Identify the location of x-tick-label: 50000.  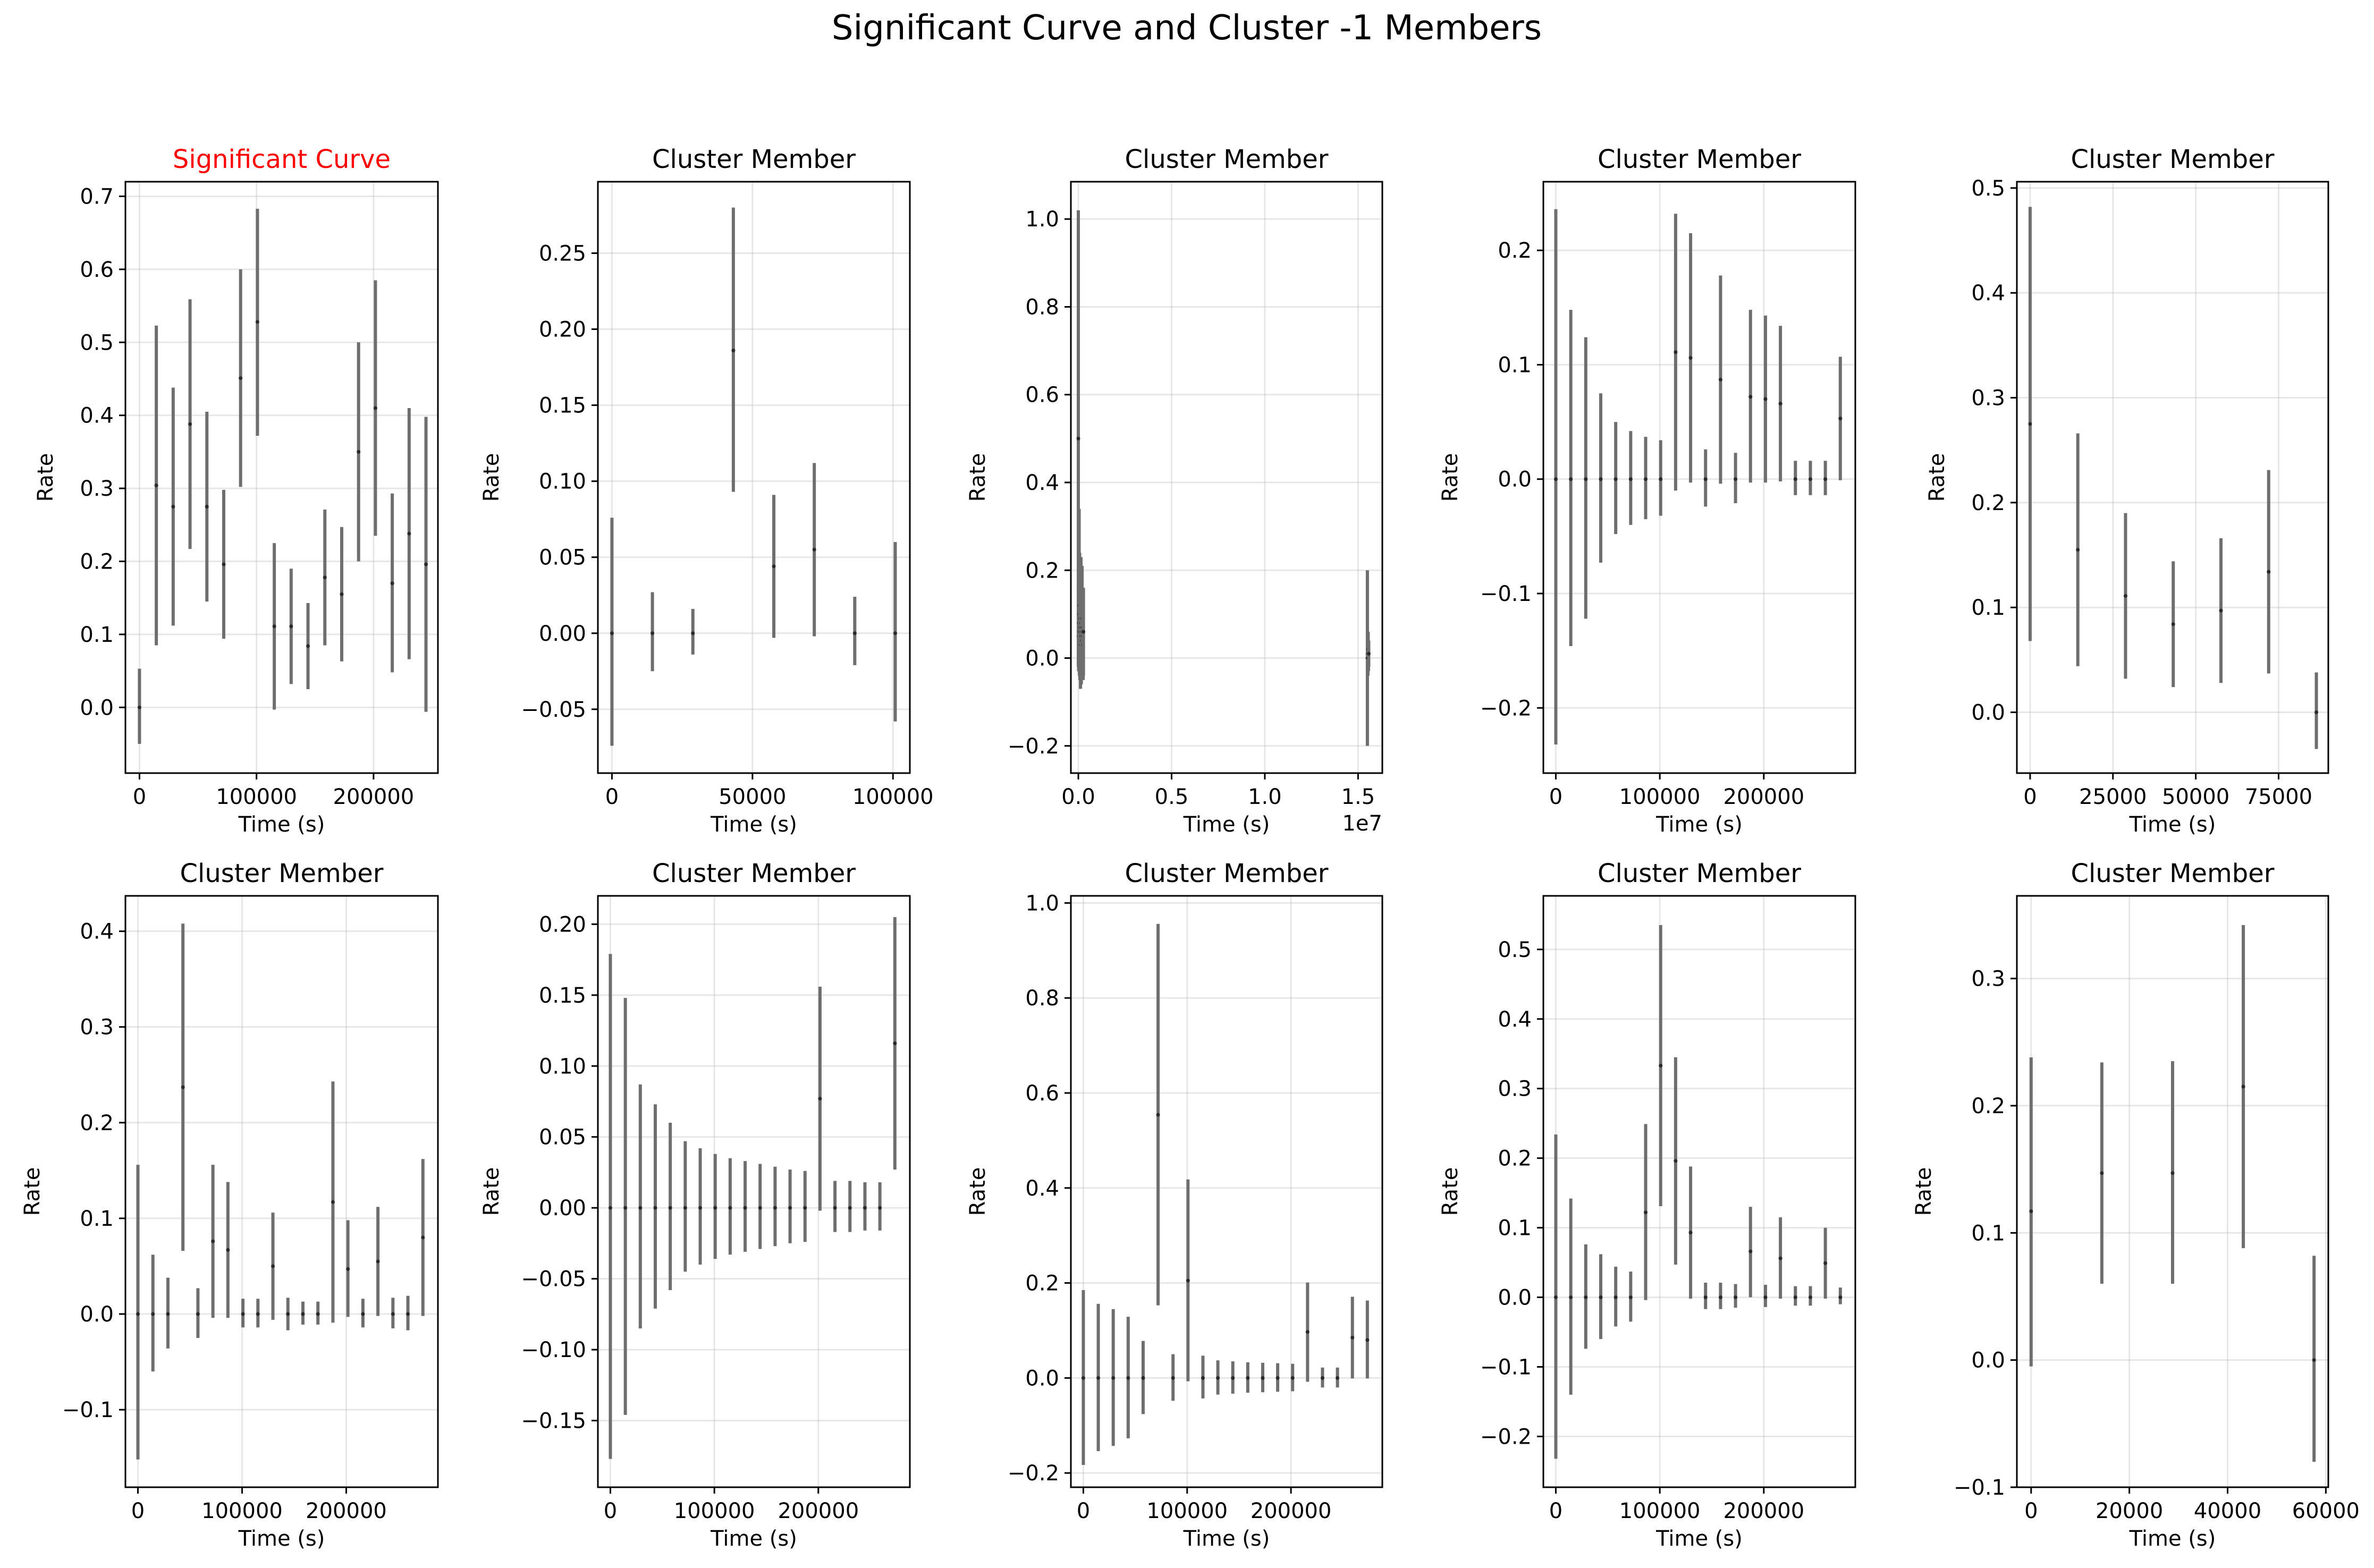
(2195, 797).